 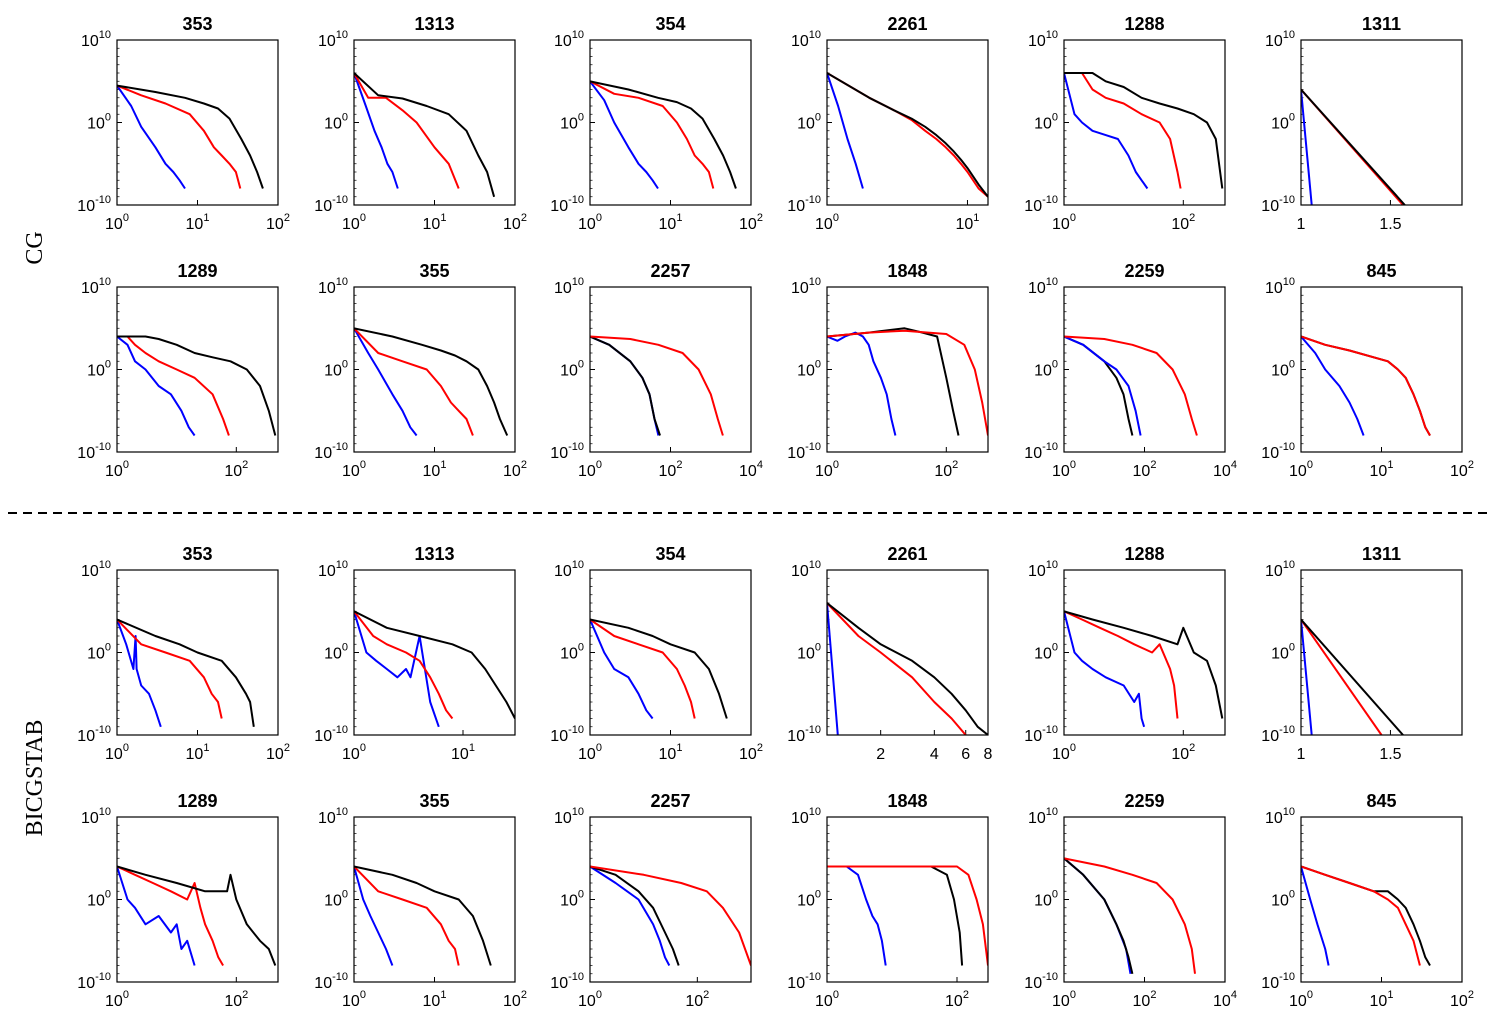 What do you see at coordinates (197, 801) in the screenshot?
I see `subplot-title: 1289` at bounding box center [197, 801].